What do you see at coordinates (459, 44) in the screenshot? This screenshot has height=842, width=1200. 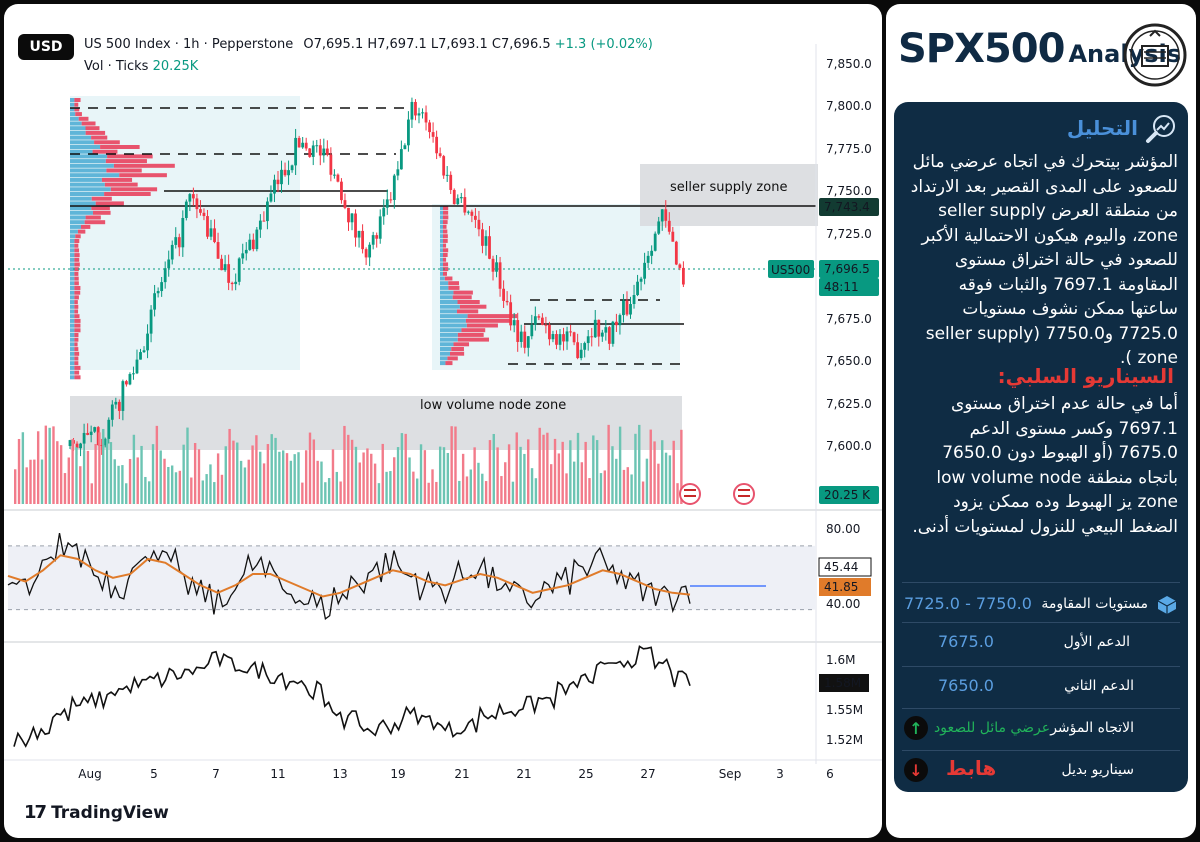 I see `low-value: L7,693.1` at bounding box center [459, 44].